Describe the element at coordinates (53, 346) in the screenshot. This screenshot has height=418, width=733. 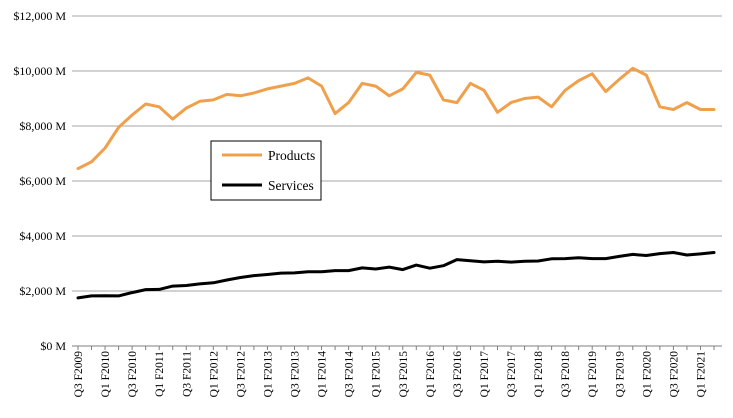
I see `y-tick-label: $0 M` at that location.